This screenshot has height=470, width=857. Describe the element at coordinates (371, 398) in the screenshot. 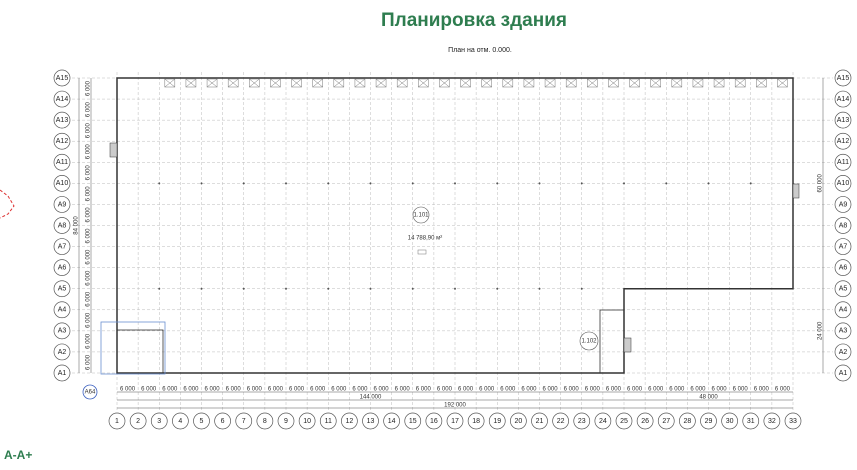

I see `dimension-label: 144 000` at that location.